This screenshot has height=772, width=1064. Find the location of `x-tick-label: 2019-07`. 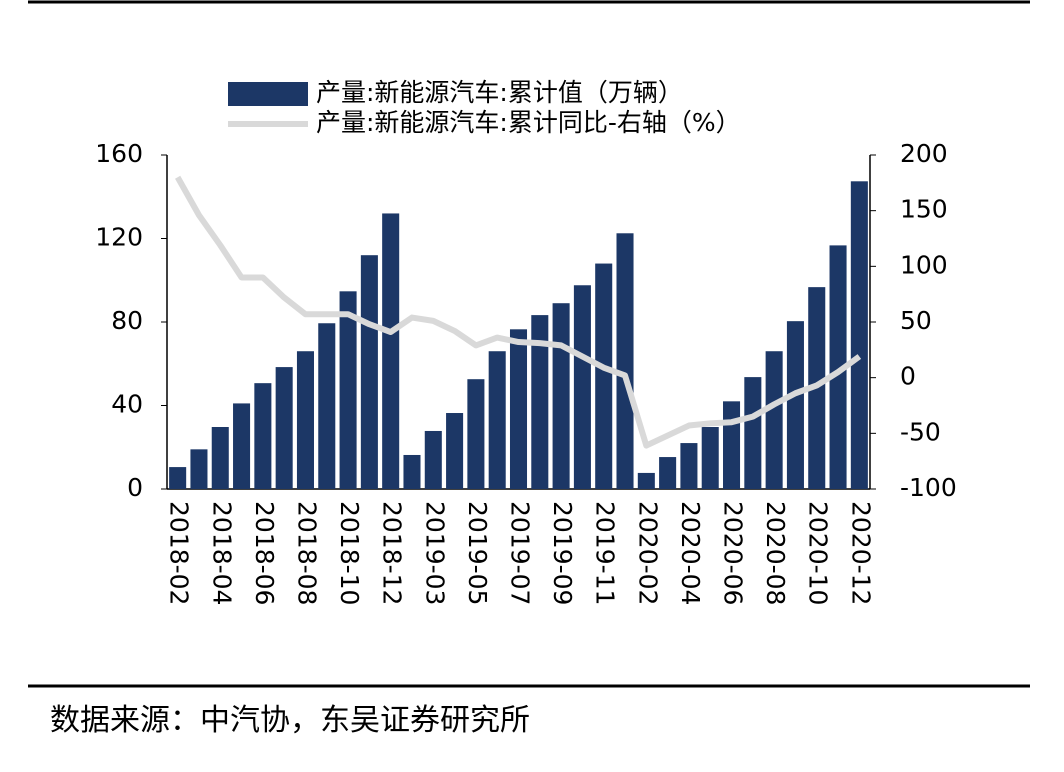

x-tick-label: 2019-07 is located at coordinates (520, 553).